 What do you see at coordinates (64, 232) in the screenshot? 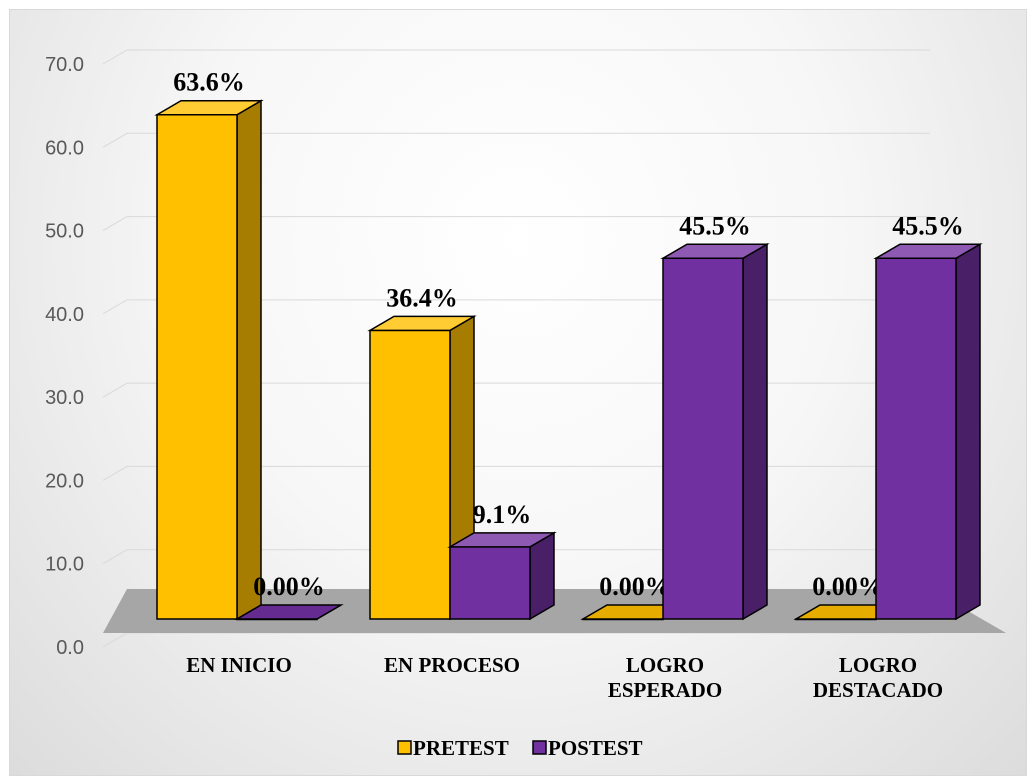
I see `y-tick-label: 50.0` at bounding box center [64, 232].